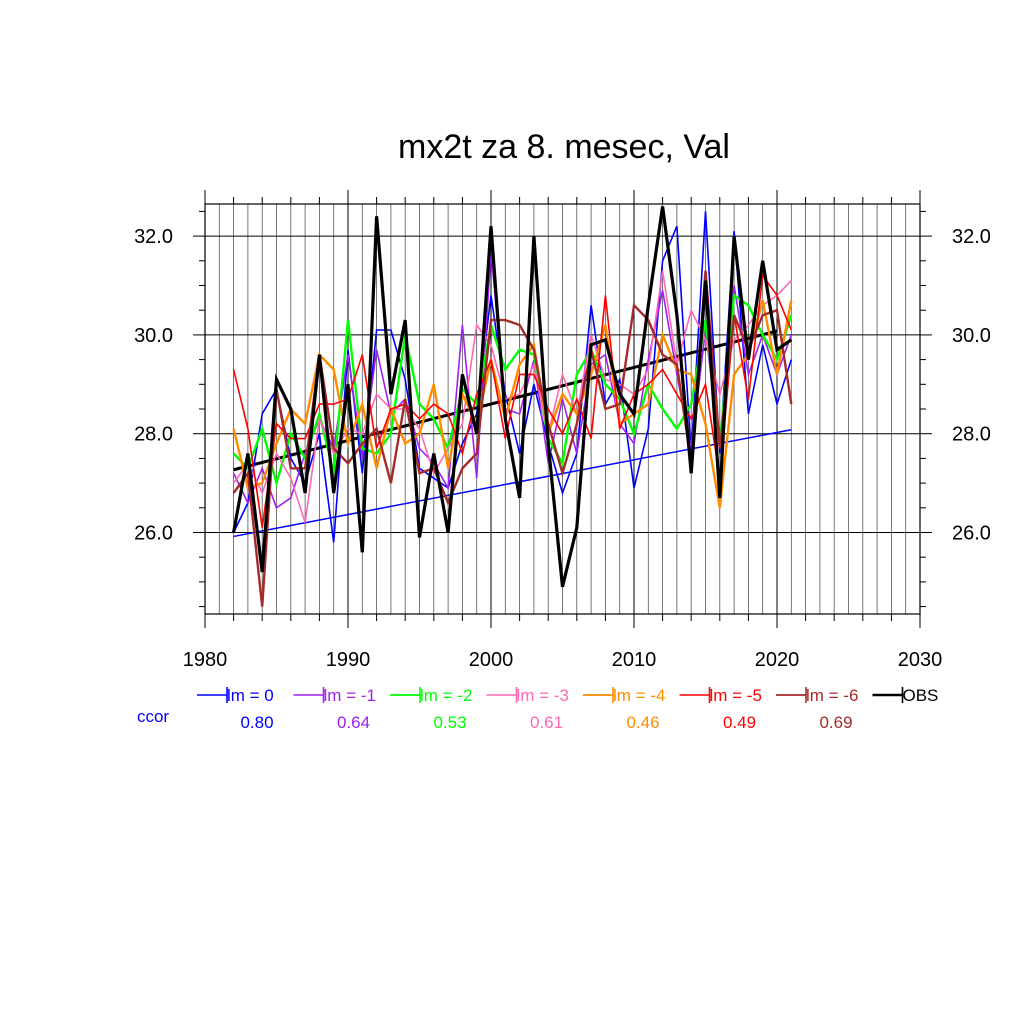 Image resolution: width=1024 pixels, height=1024 pixels. What do you see at coordinates (971, 336) in the screenshot?
I see `y-tick-label-right: 30.0` at bounding box center [971, 336].